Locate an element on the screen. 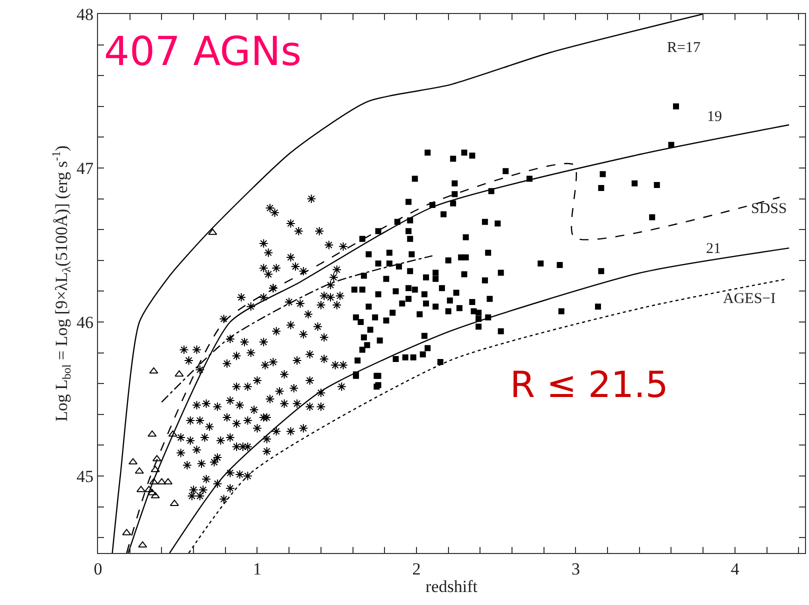  series-label: SDSS is located at coordinates (769, 209).